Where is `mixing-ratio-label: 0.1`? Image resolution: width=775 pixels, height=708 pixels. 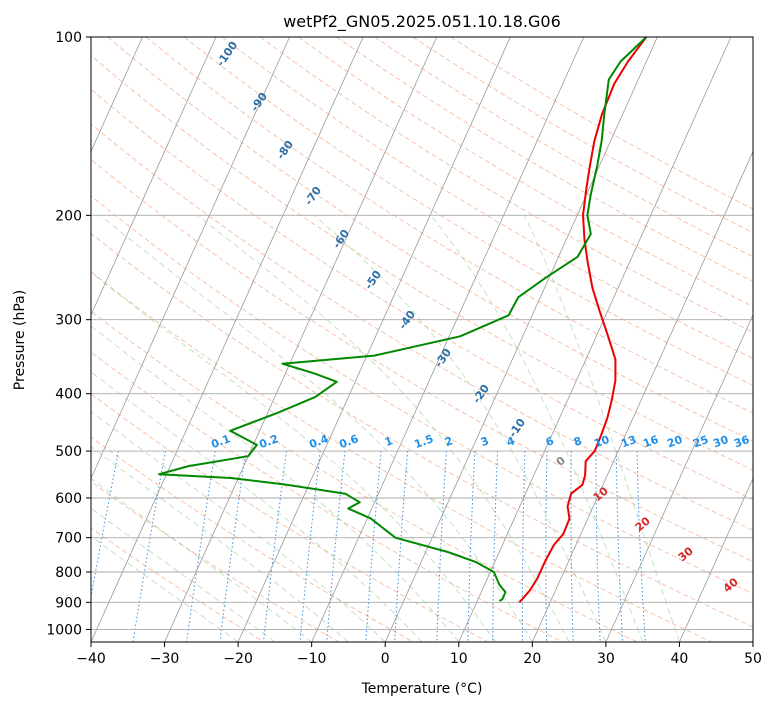
mixing-ratio-label: 0.1 is located at coordinates (220, 441).